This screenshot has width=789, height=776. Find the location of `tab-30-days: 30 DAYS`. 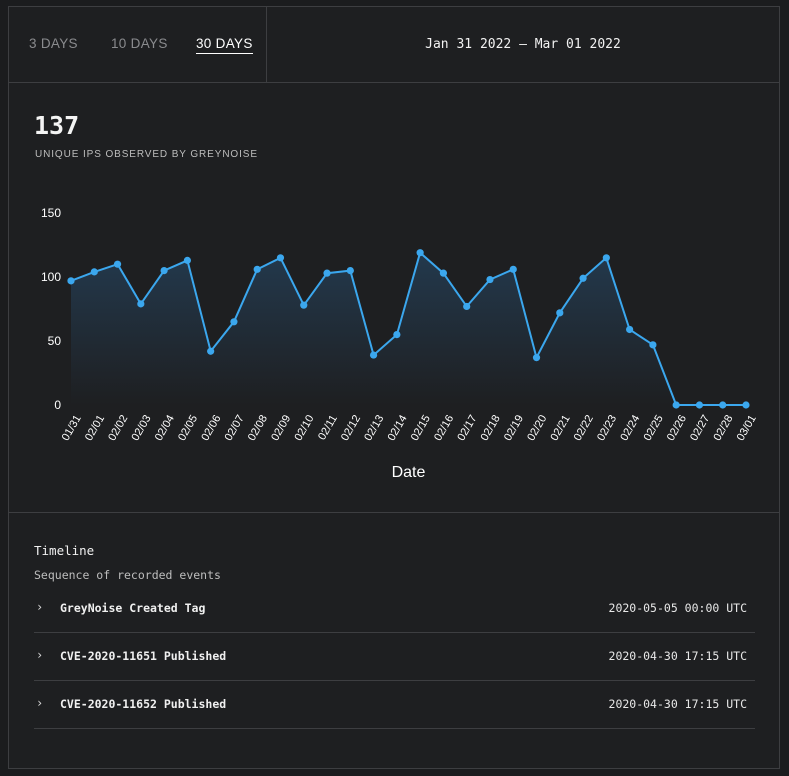

tab-30-days: 30 DAYS is located at coordinates (224, 45).